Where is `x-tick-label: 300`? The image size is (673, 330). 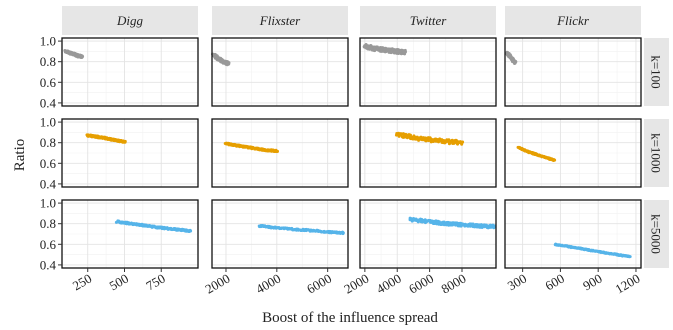 x-tick-label: 300 is located at coordinates (517, 282).